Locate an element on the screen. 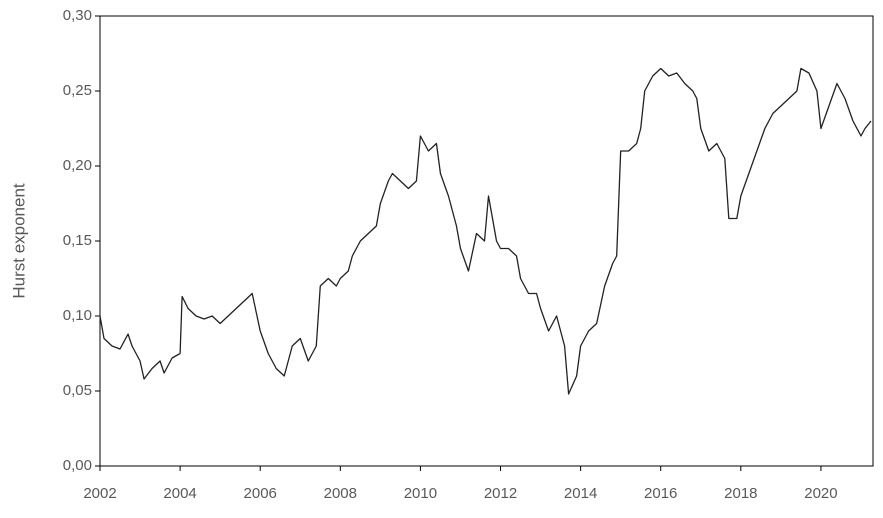  y-tick-label: 0,10 is located at coordinates (77, 315).